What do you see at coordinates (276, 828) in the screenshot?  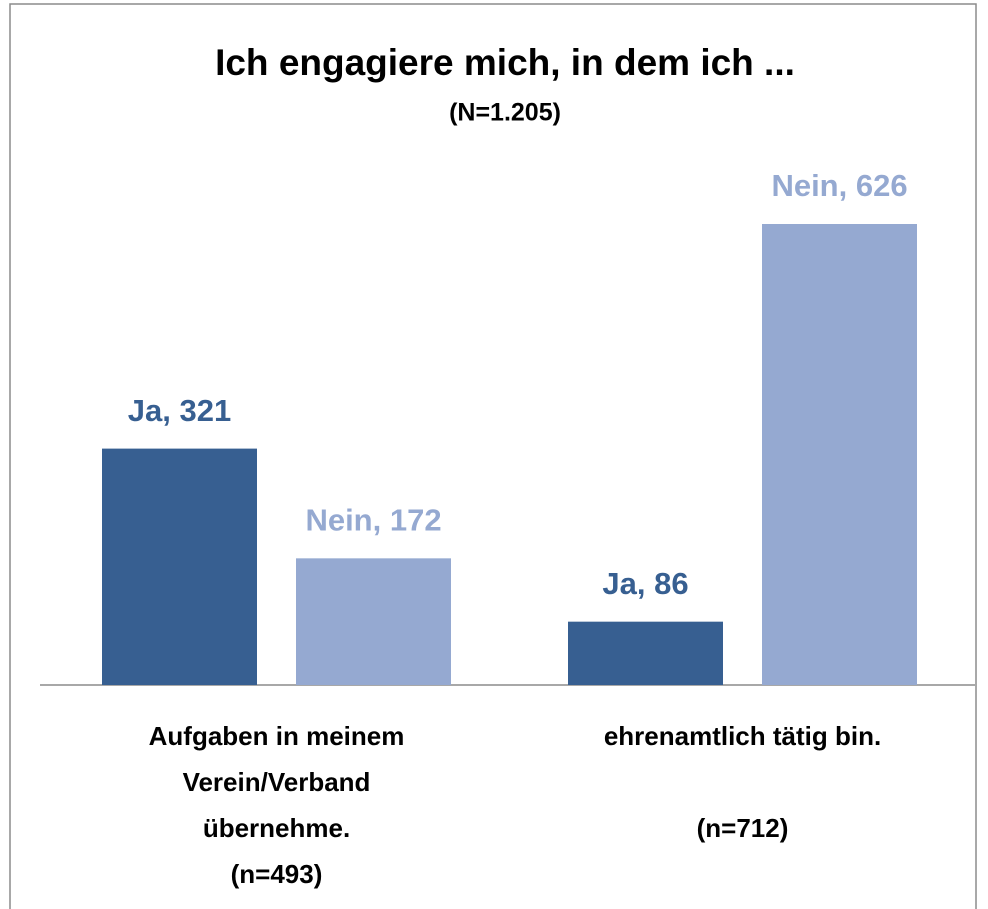 I see `x-tick-label: übernehme.` at bounding box center [276, 828].